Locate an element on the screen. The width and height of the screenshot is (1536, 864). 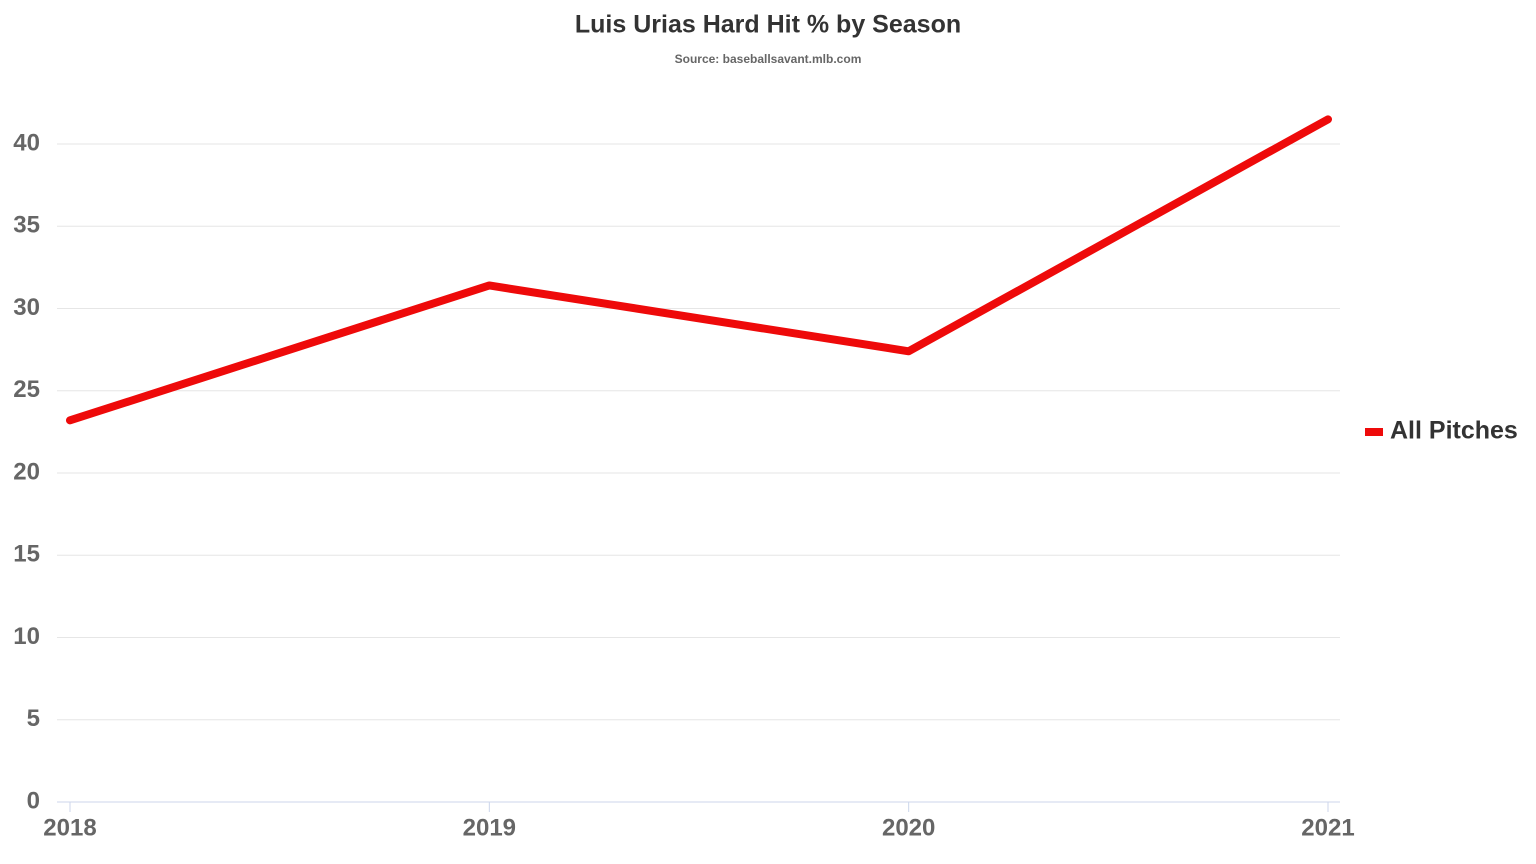
y-tick-label: 0 is located at coordinates (33, 800).